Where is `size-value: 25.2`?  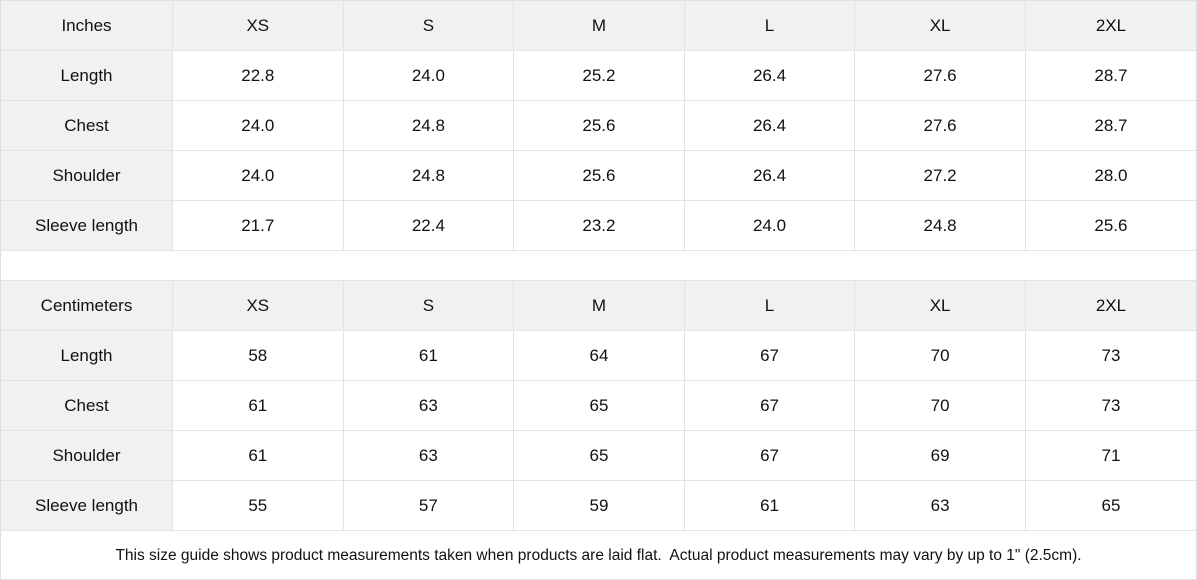 size-value: 25.2 is located at coordinates (599, 75).